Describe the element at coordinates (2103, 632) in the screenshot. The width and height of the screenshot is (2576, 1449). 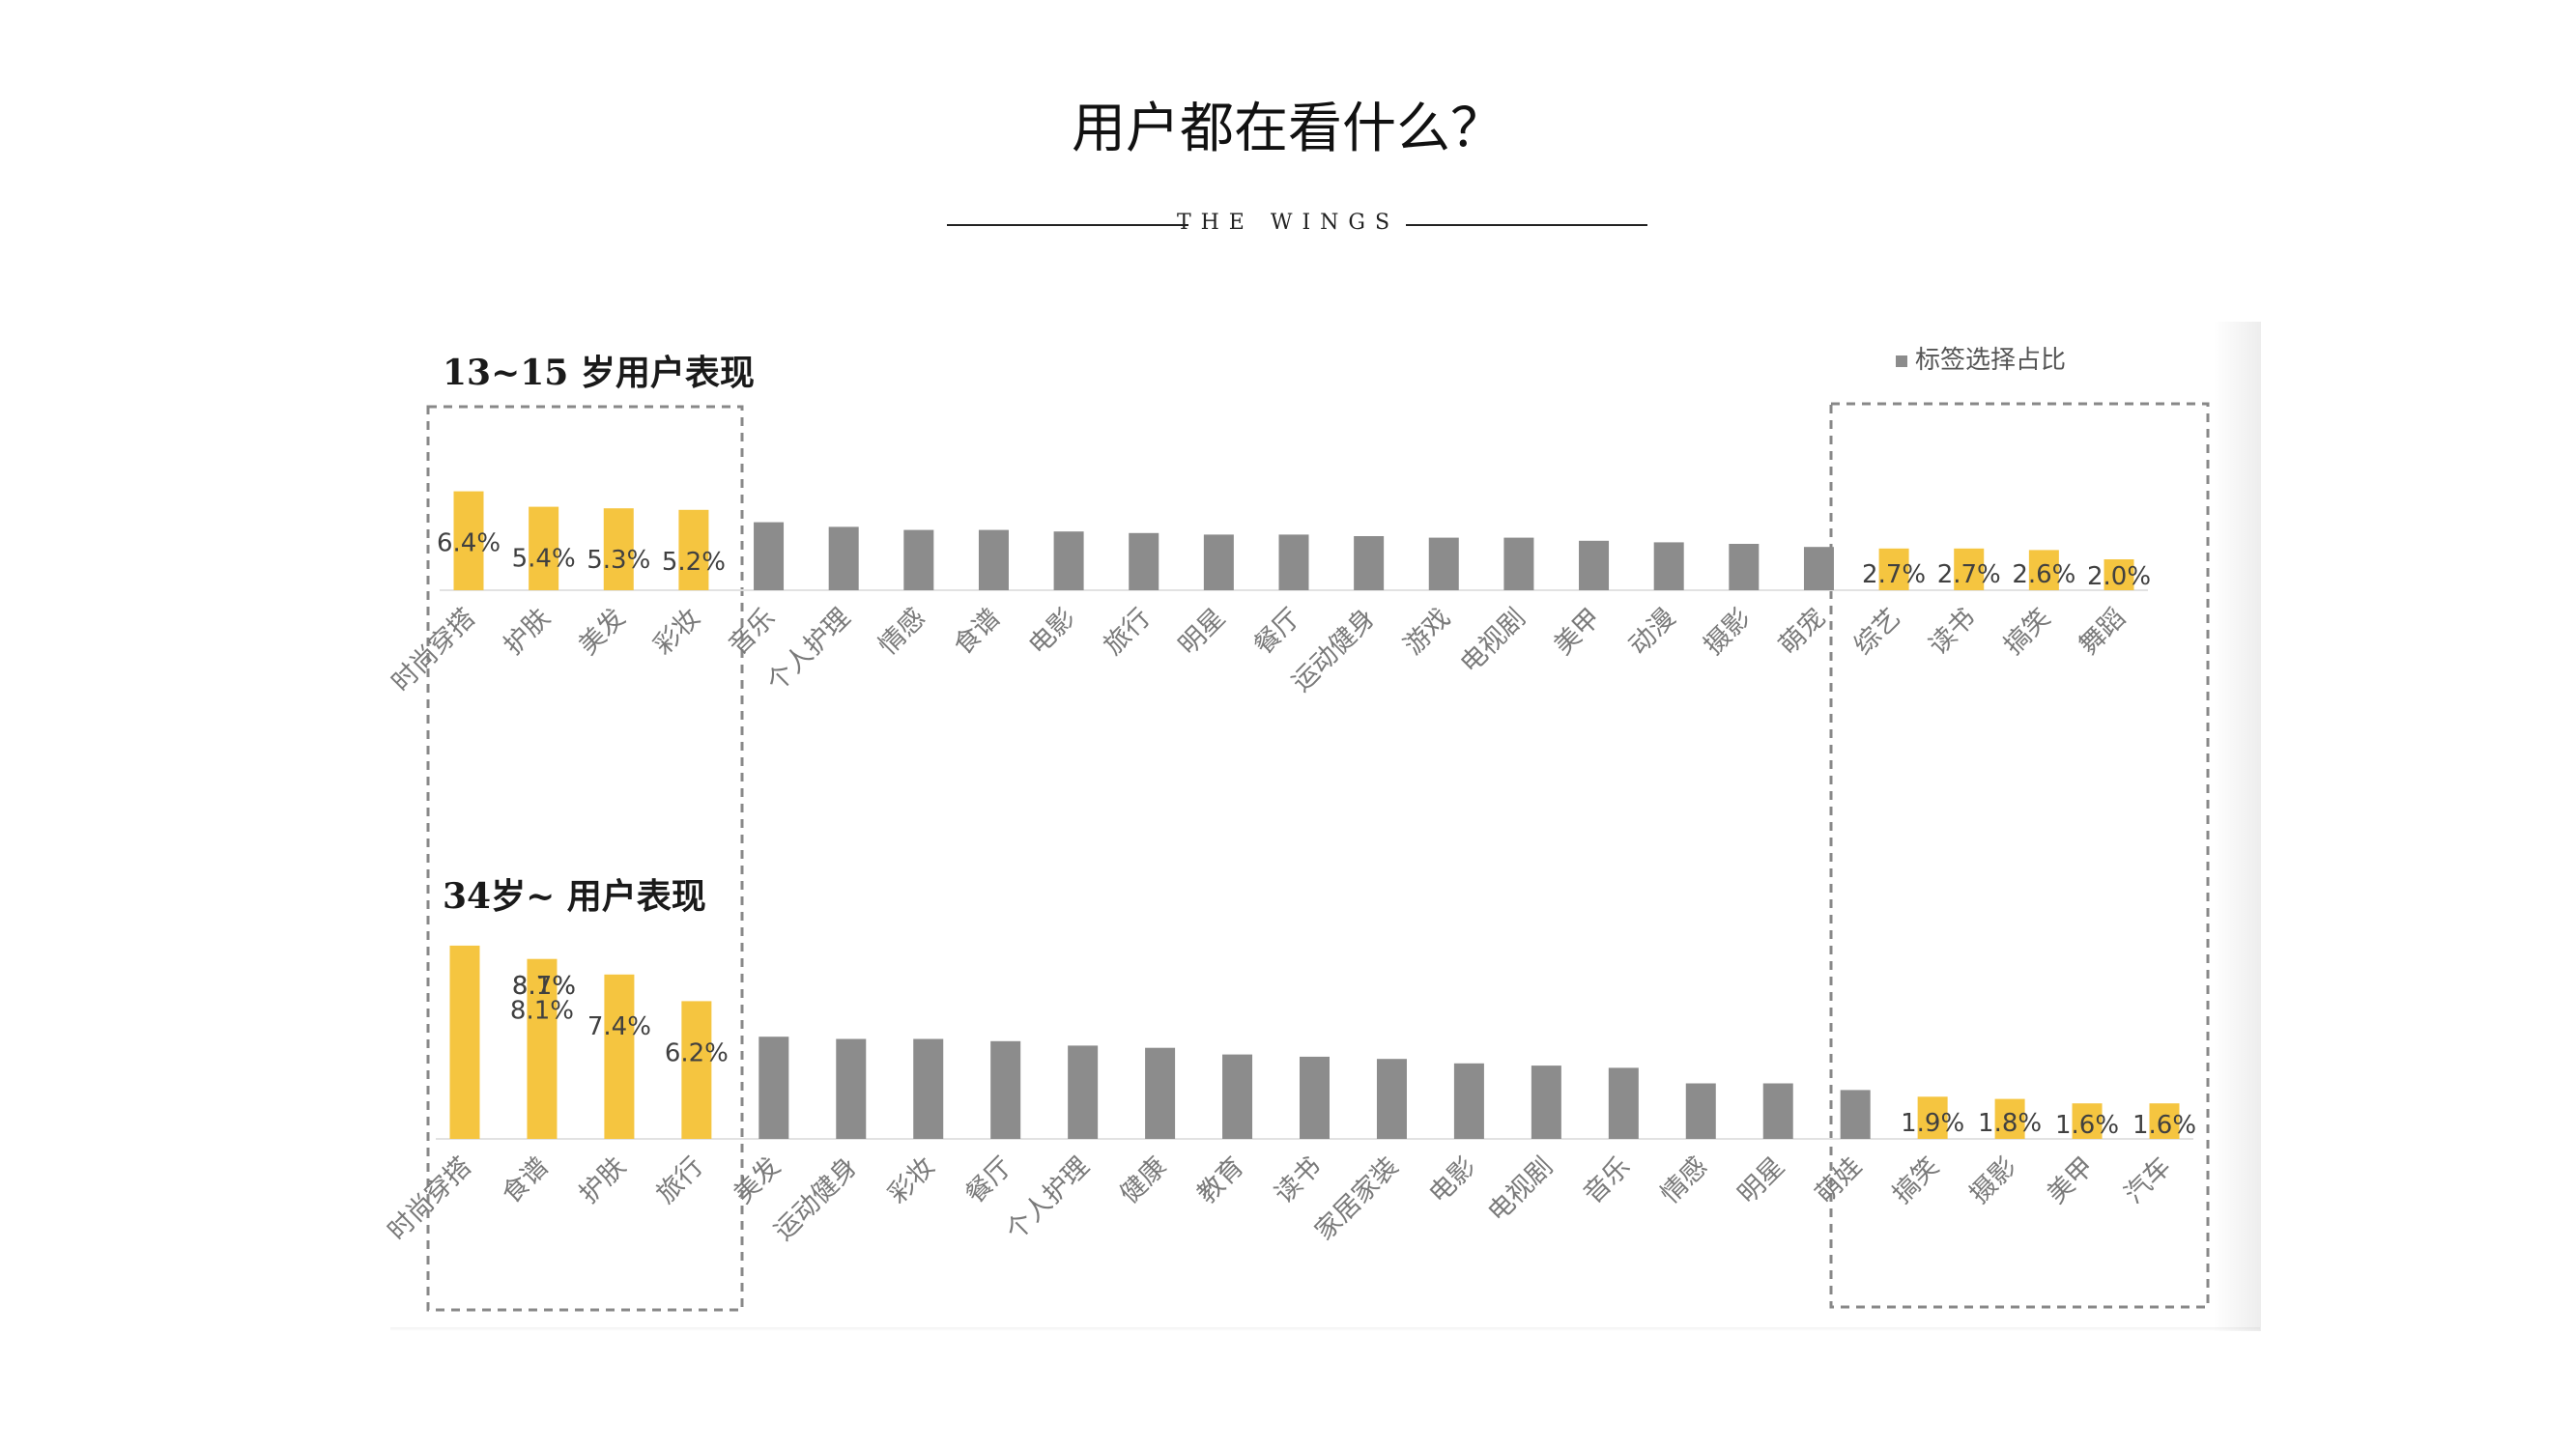
I see `tick-label: 舞蹈` at that location.